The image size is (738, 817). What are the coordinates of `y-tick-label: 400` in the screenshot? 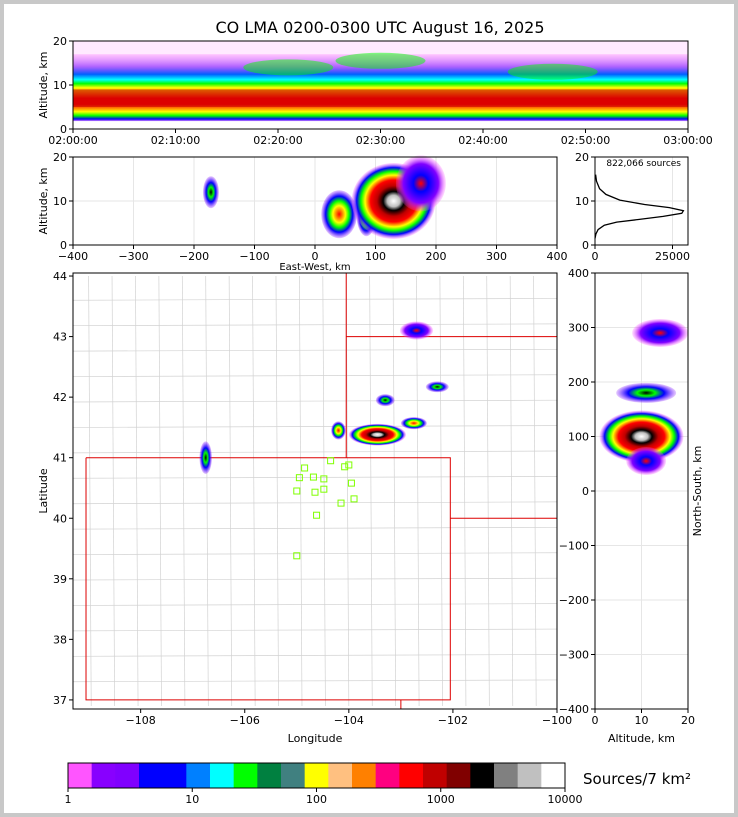 It's located at (578, 273).